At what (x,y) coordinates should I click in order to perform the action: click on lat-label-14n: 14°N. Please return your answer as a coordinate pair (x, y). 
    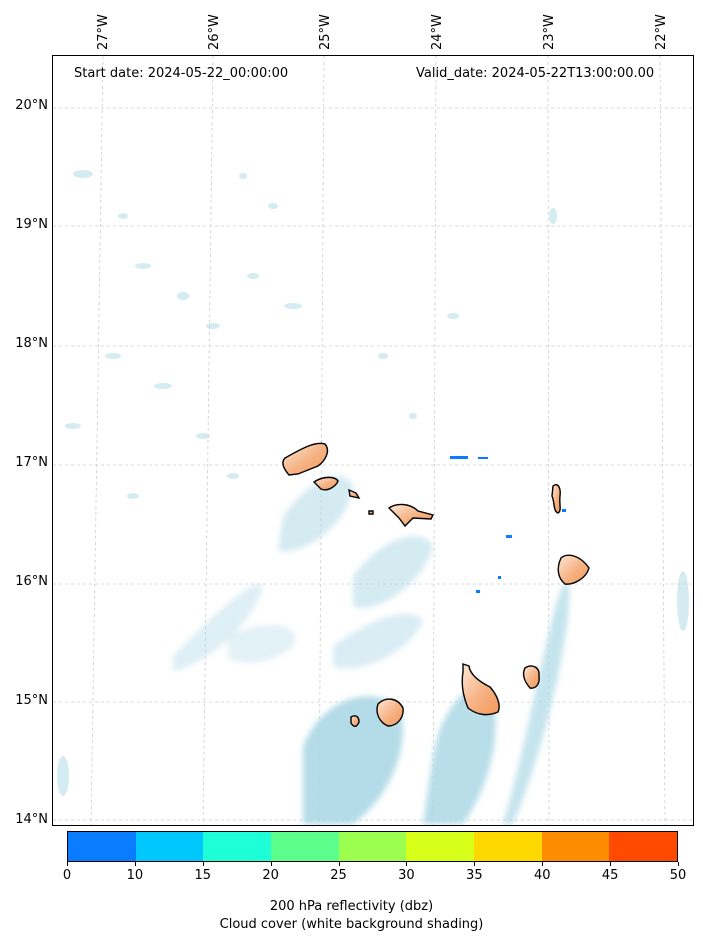
    Looking at the image, I should click on (31, 819).